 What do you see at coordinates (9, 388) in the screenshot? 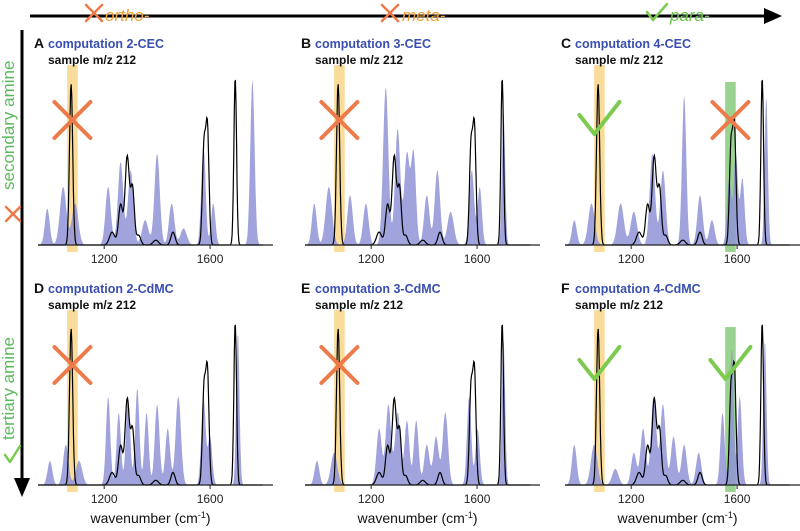
I see `row-tertiary-text: tertiary amine` at bounding box center [9, 388].